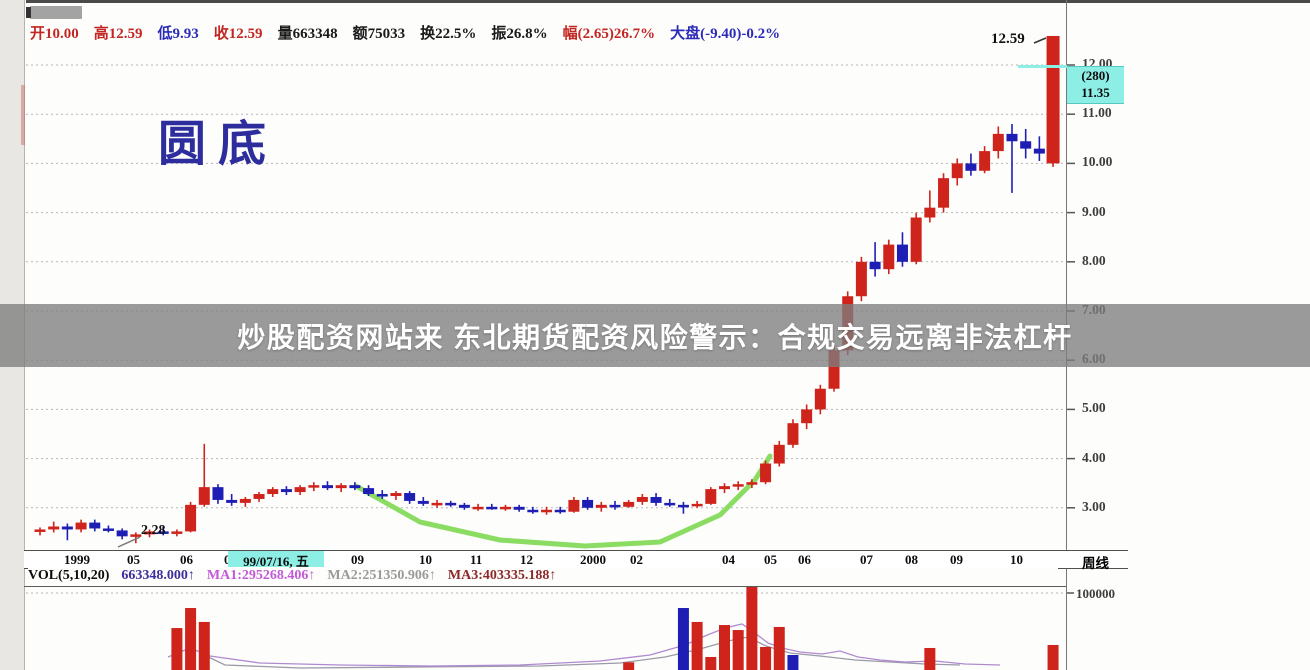 The image size is (1310, 670). Describe the element at coordinates (1095, 593) in the screenshot. I see `volume-axis-tick-label: 100000` at that location.